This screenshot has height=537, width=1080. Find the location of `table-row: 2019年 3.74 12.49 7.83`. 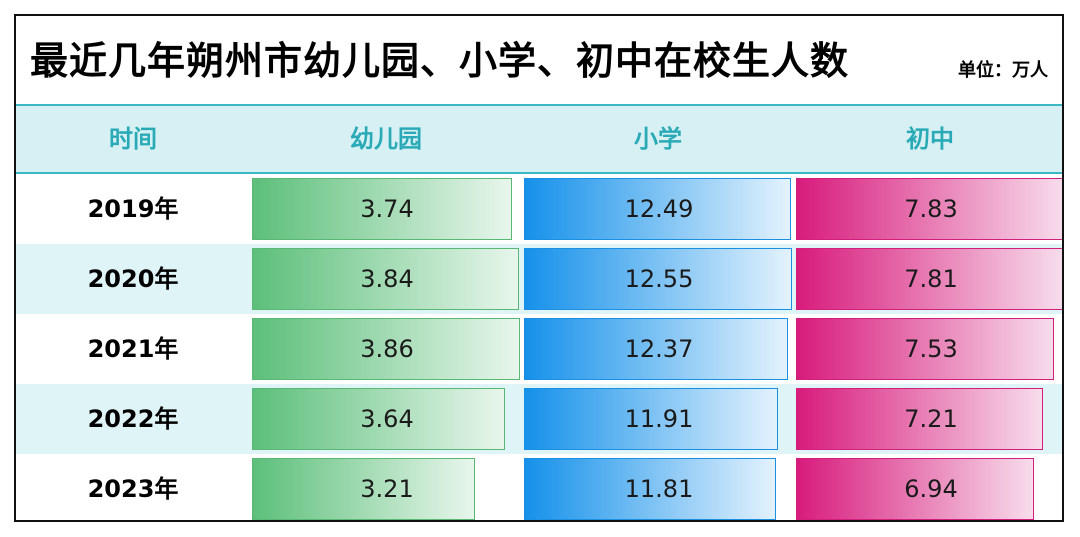

table-row: 2019年 3.74 12.49 7.83 is located at coordinates (539, 209).